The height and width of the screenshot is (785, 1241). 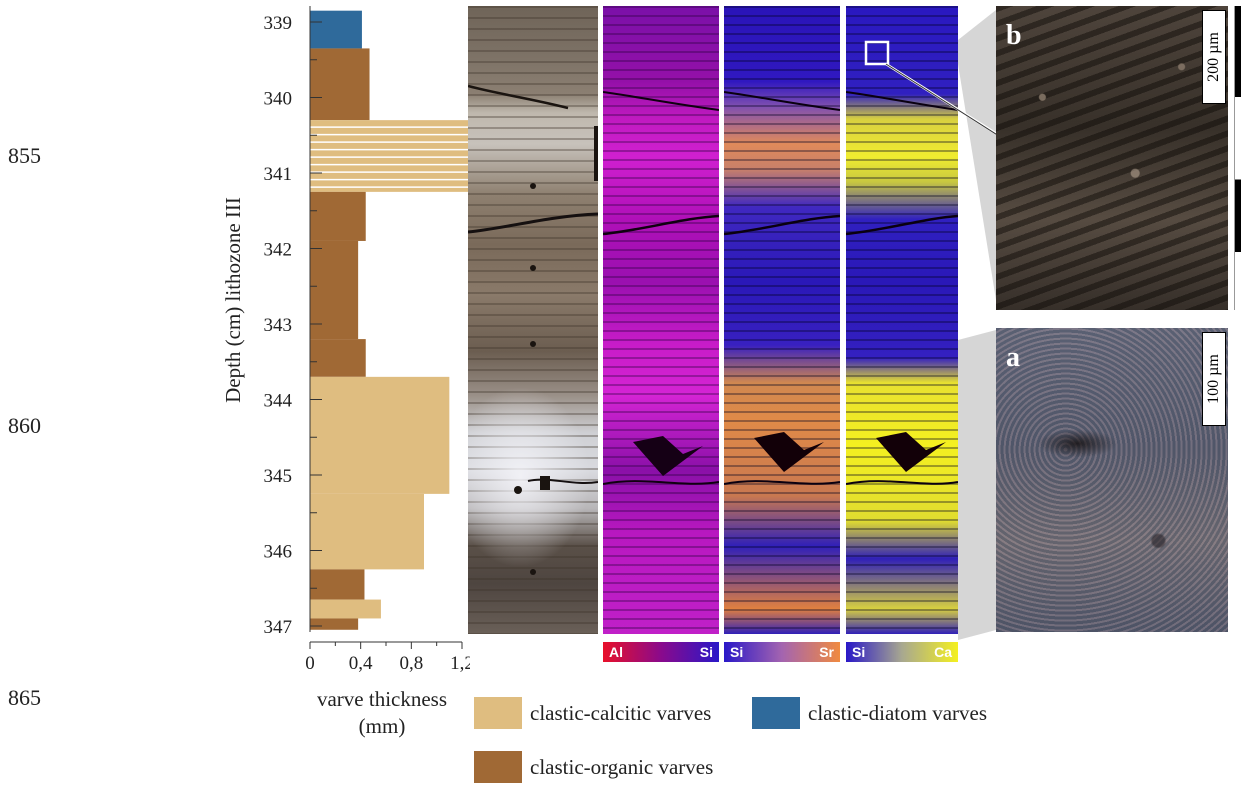 What do you see at coordinates (1014, 35) in the screenshot?
I see `photo-b-letter: b` at bounding box center [1014, 35].